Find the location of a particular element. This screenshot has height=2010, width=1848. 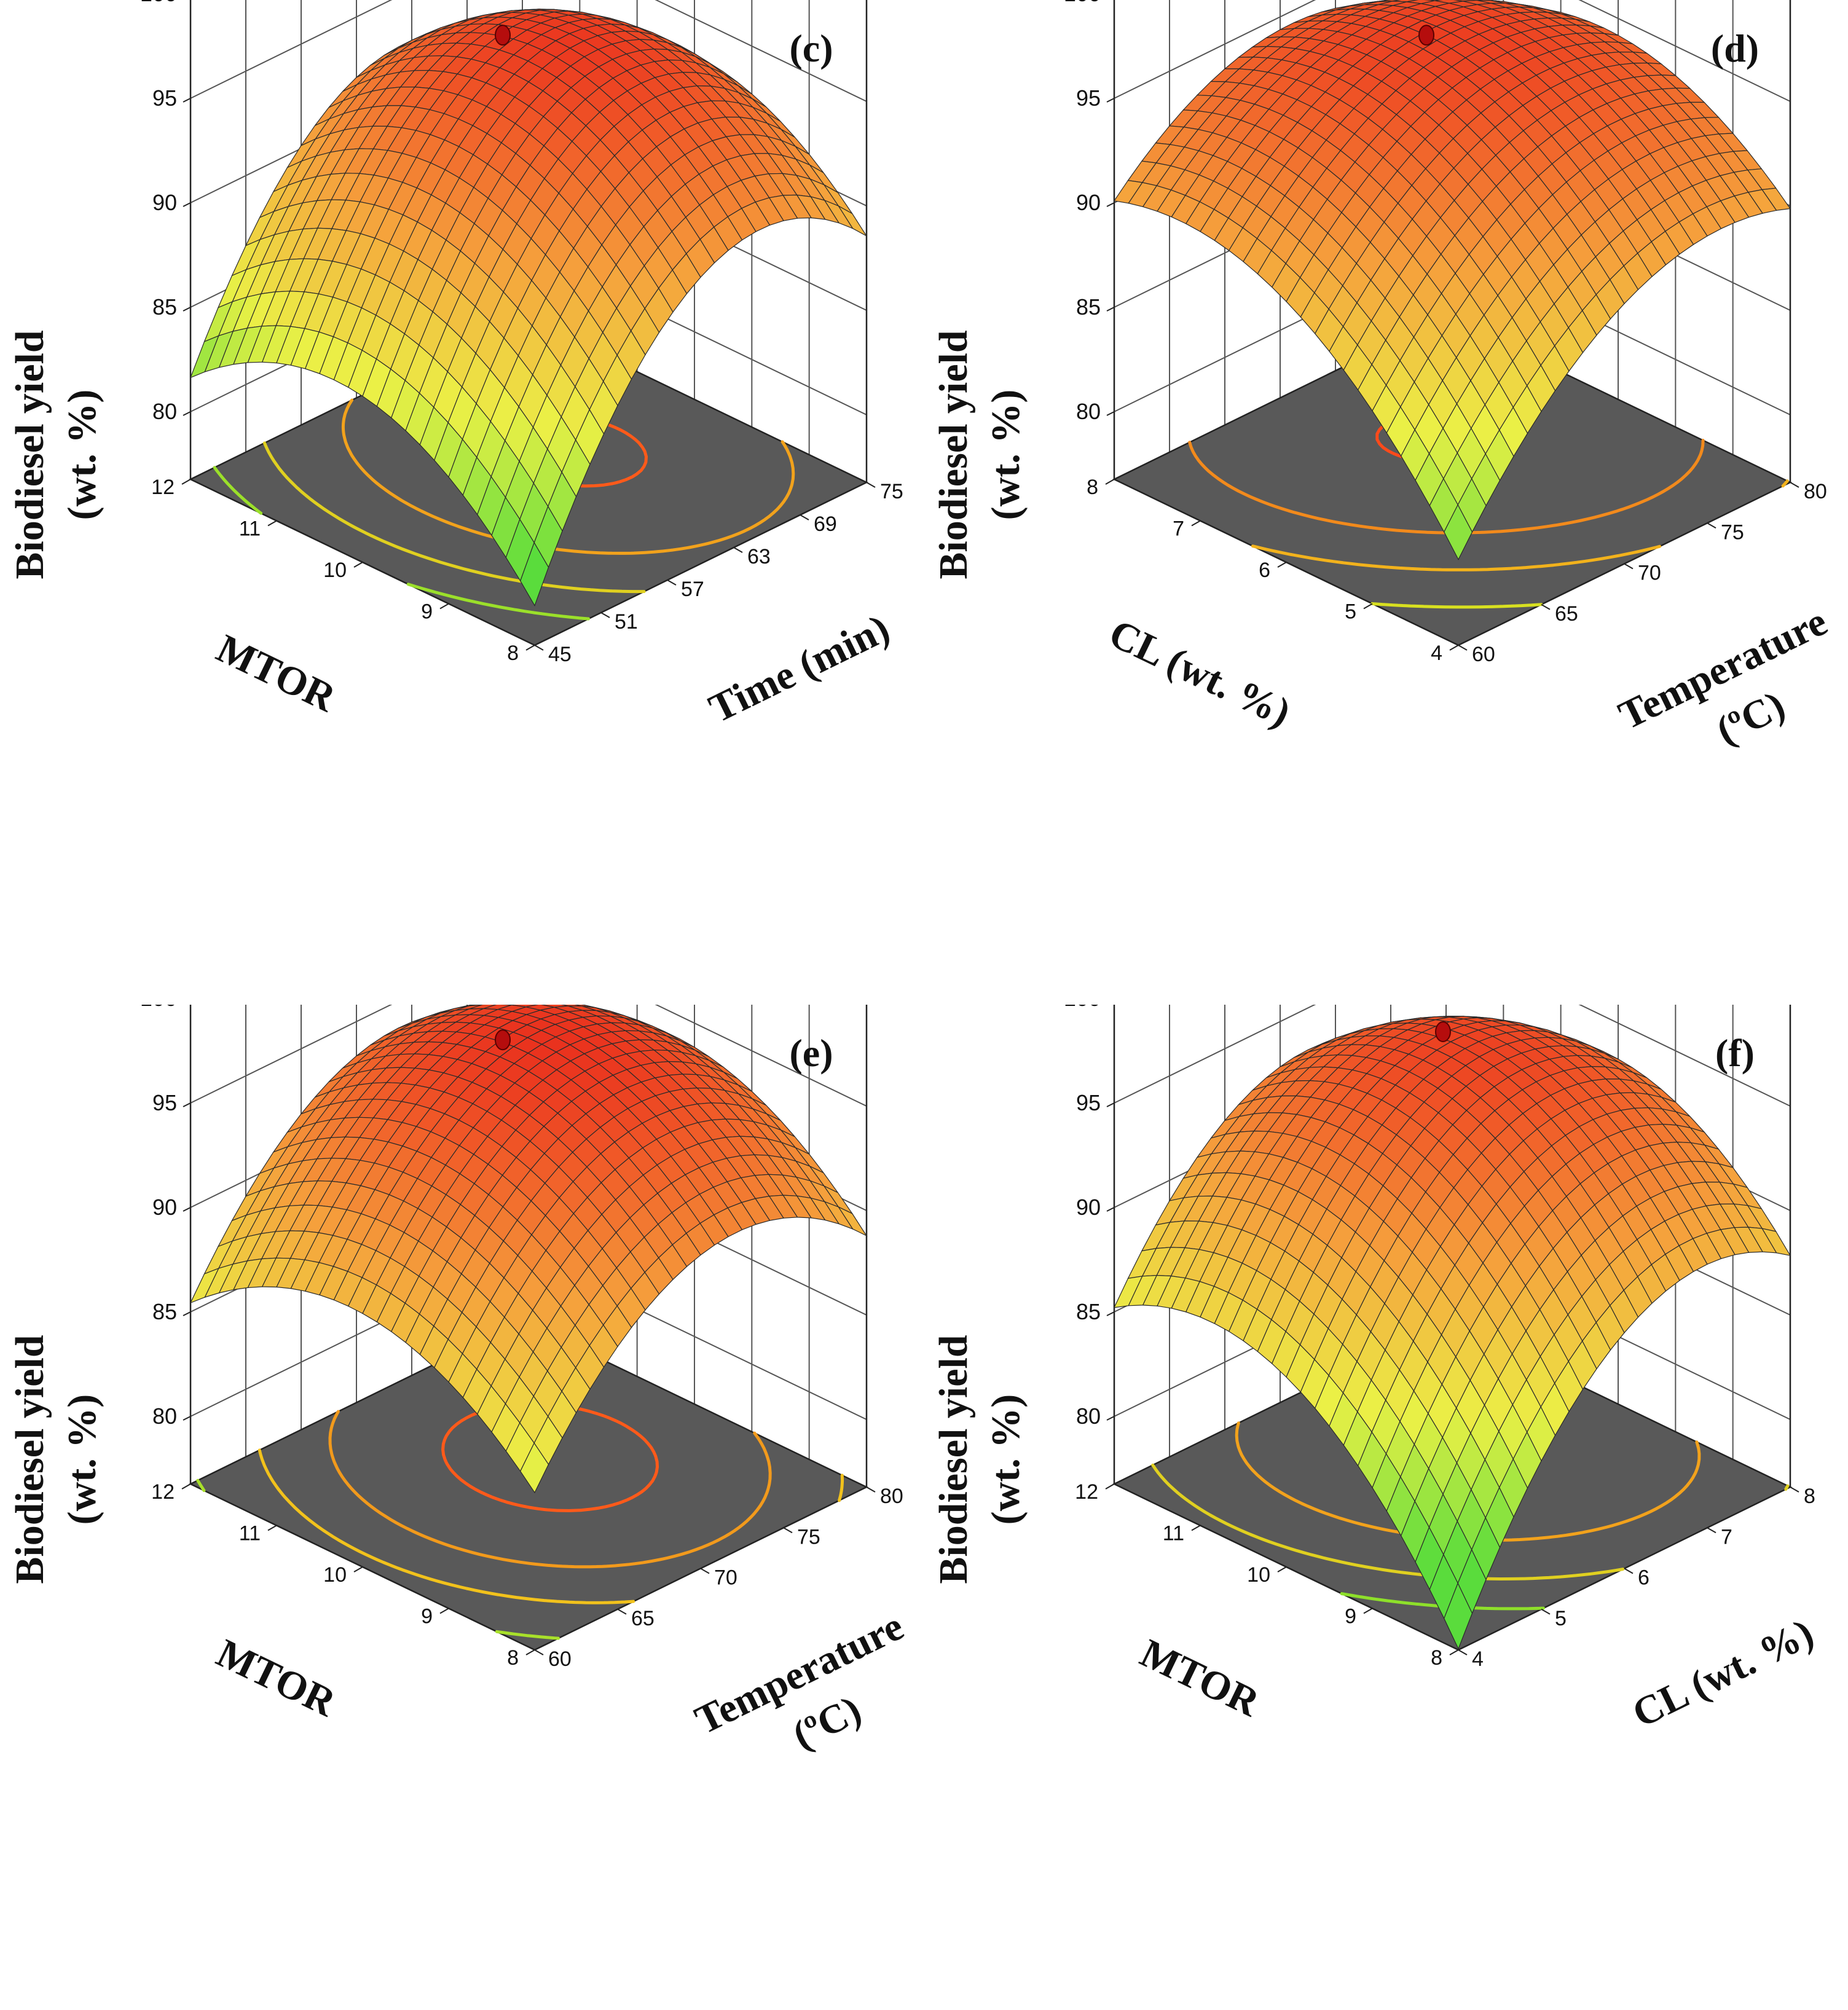

y-tick-label: 4 is located at coordinates (1478, 1659).